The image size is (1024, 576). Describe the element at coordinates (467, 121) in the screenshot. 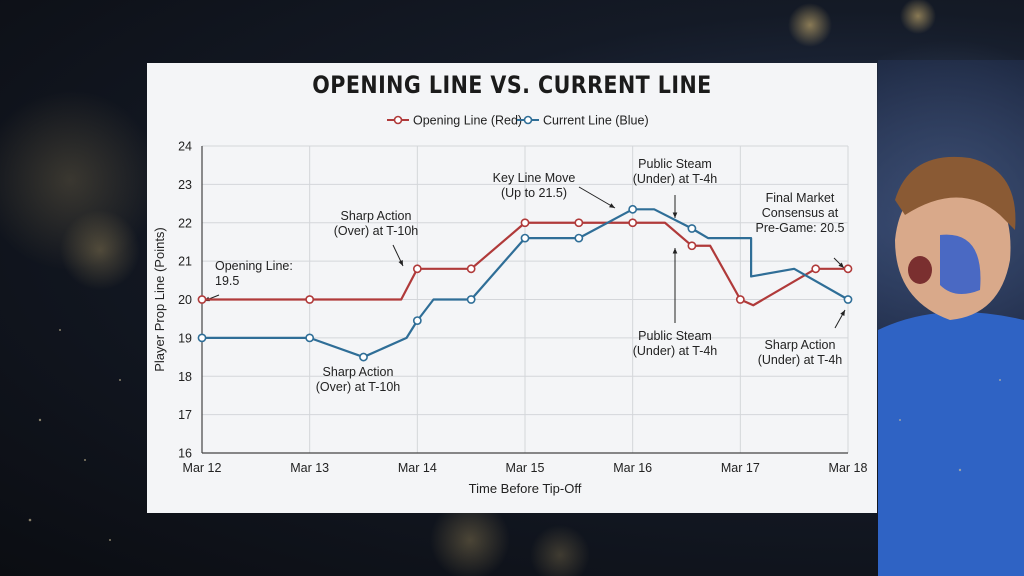

I see `legend-label-opening: Opening Line (Red)` at that location.